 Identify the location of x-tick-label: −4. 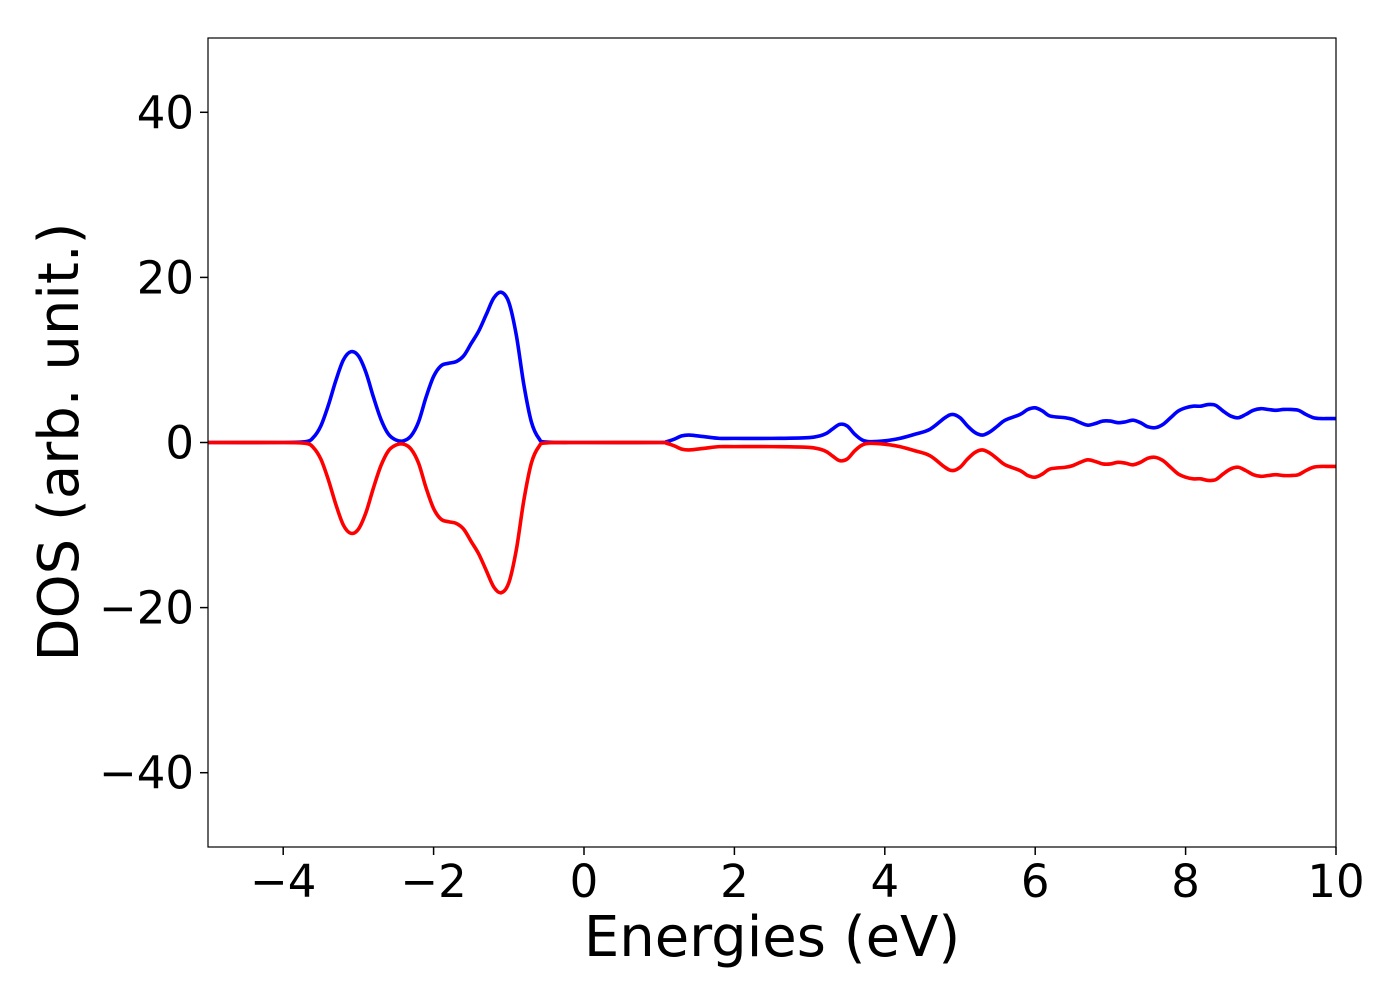
(283, 881).